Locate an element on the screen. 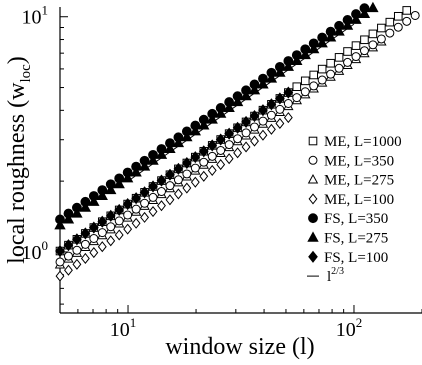  y-axis-title: local roughness (wloc) is located at coordinates (19, 160).